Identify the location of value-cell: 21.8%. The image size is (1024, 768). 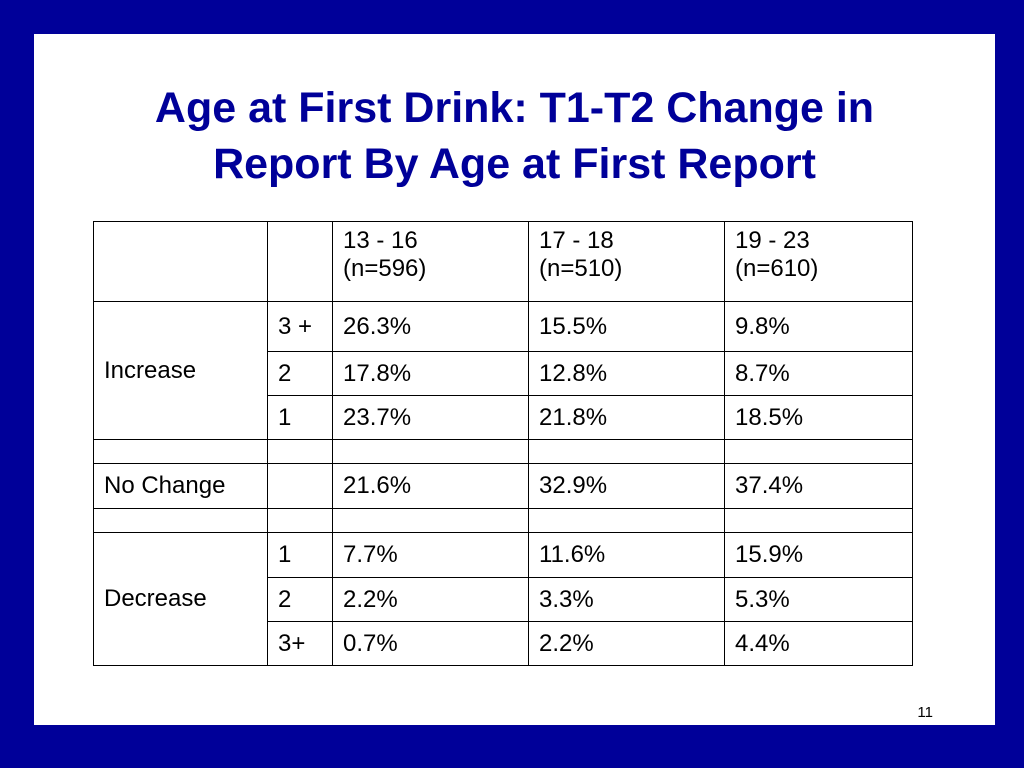
(626, 417).